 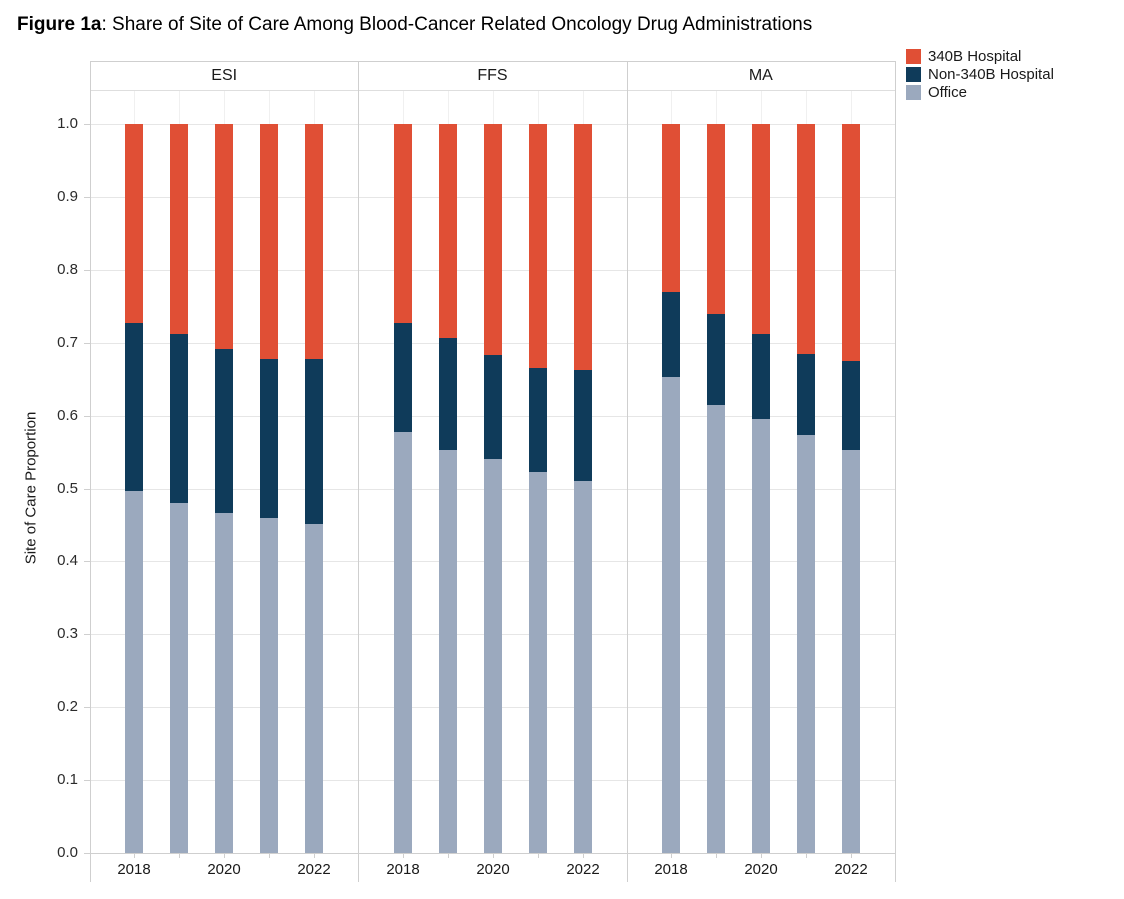 I want to click on bar-ma-2018-non-340b-hospital, so click(x=671, y=334).